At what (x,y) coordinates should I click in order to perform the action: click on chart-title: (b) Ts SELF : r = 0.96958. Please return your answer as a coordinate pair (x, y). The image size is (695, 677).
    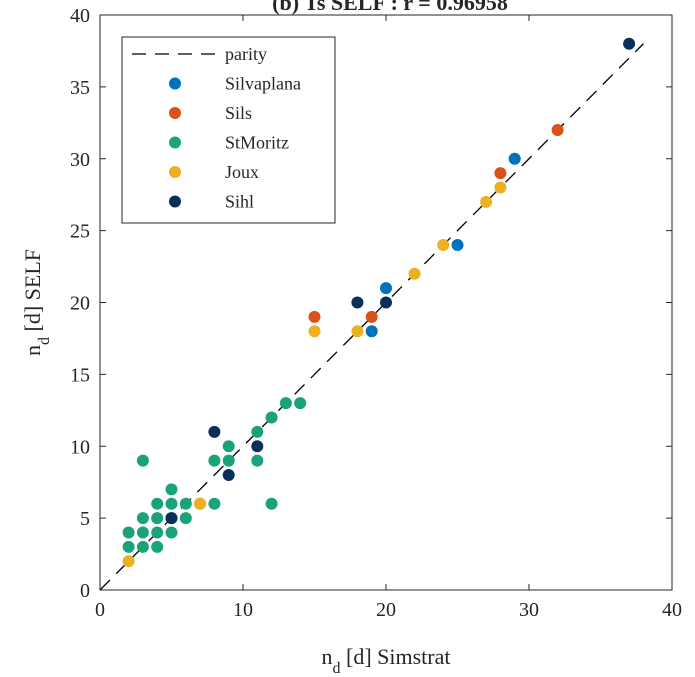
    Looking at the image, I should click on (390, 7).